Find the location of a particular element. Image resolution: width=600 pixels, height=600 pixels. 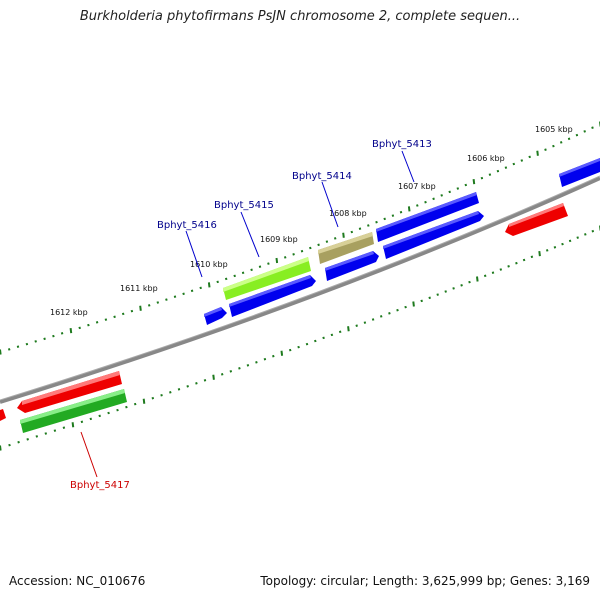

gene-label-bphyt-5413: Bphyt_5413 is located at coordinates (402, 144).